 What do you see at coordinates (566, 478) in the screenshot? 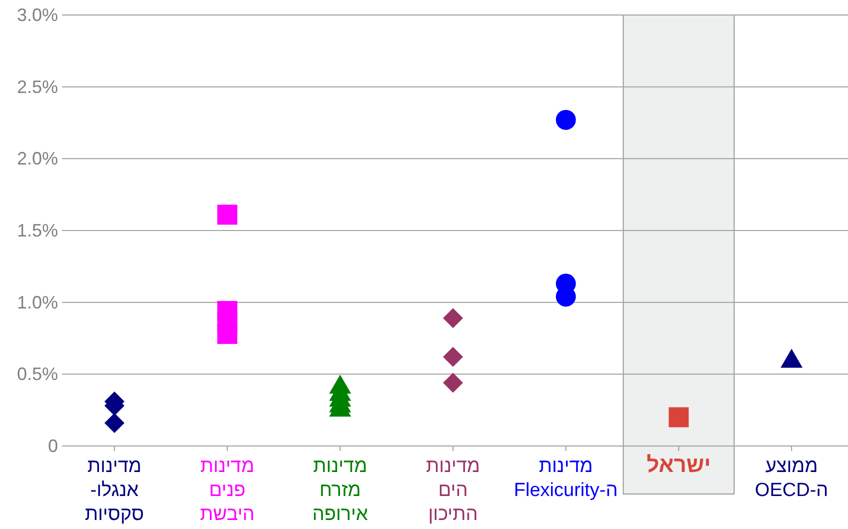
I see `x-tick-label: מדינות ה-Flexicurity` at bounding box center [566, 478].